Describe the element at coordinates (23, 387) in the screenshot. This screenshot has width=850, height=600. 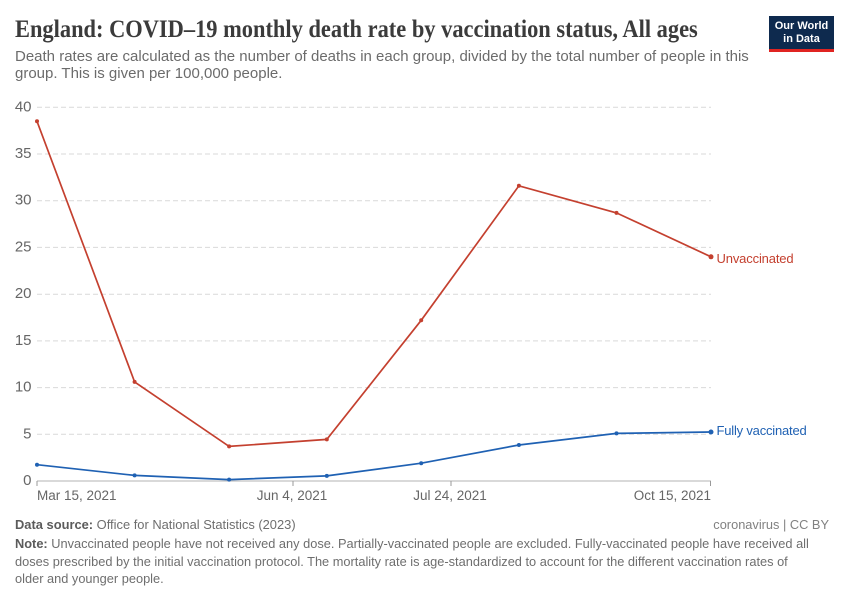
I see `svg-text: 10` at that location.